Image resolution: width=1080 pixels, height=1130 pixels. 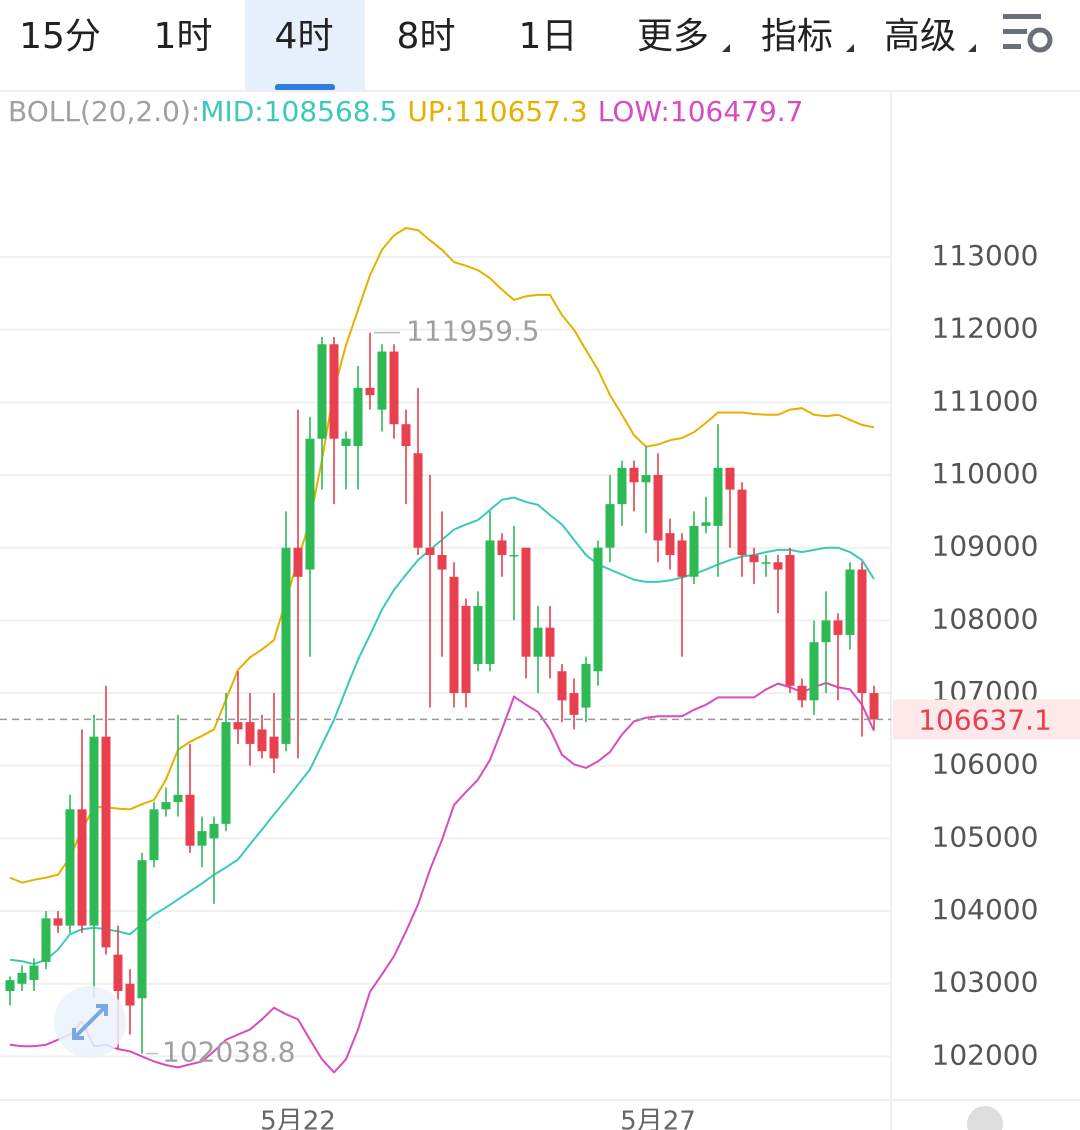 I want to click on legend-name: MID:, so click(x=231, y=111).